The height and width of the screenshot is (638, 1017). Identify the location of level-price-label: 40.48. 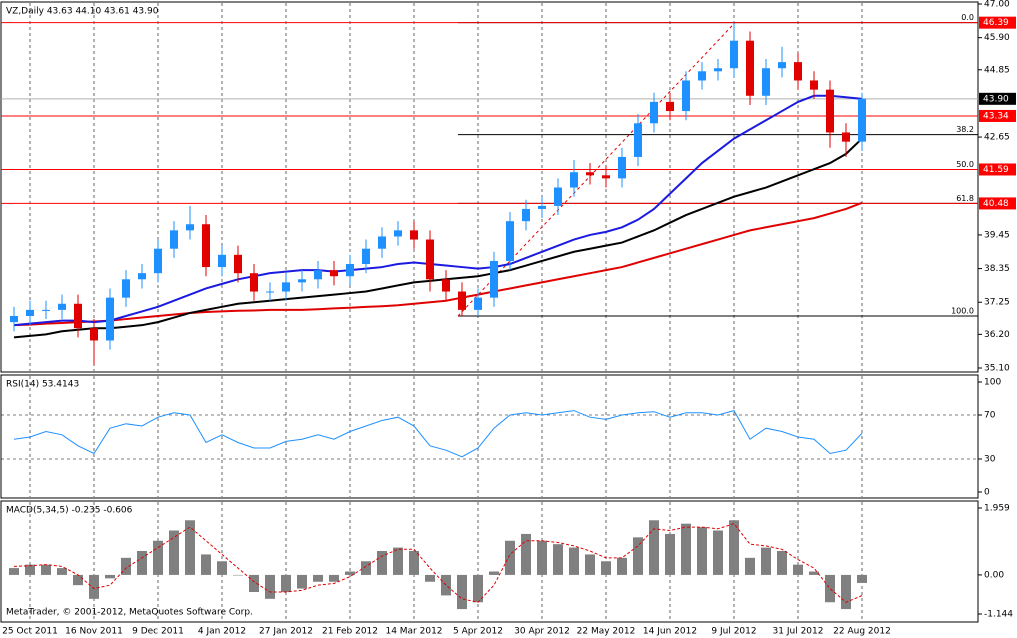
(996, 204).